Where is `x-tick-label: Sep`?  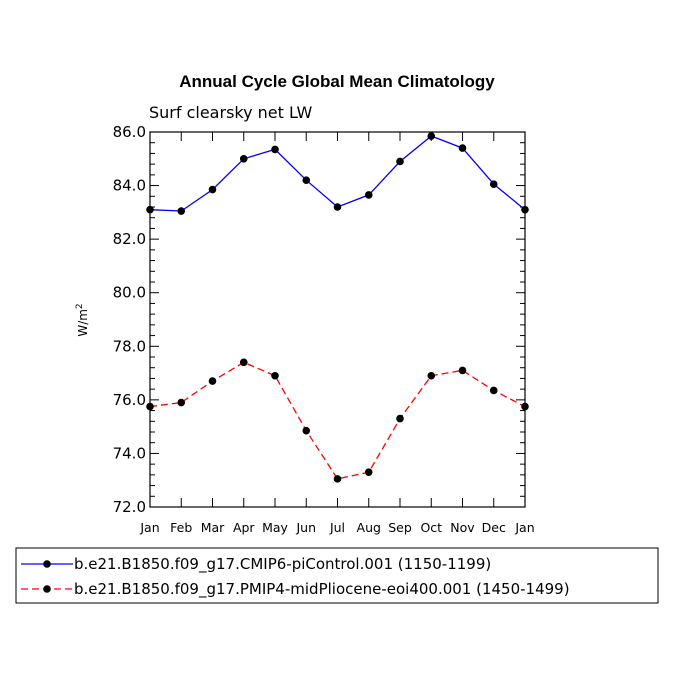
x-tick-label: Sep is located at coordinates (400, 527).